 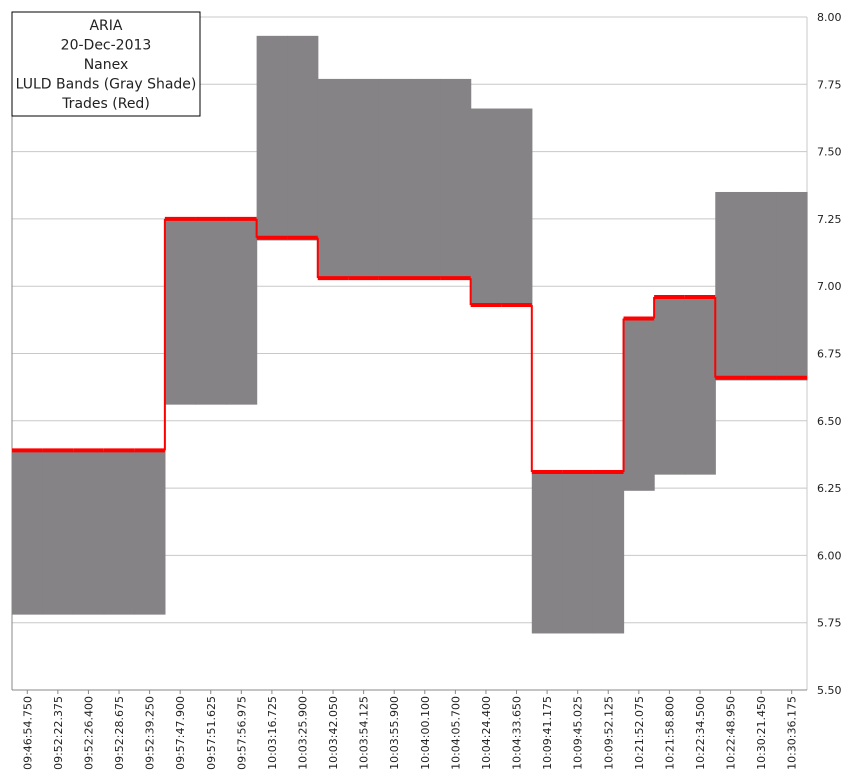 I want to click on x-tick-label: 10:30:21.450, so click(x=761, y=733).